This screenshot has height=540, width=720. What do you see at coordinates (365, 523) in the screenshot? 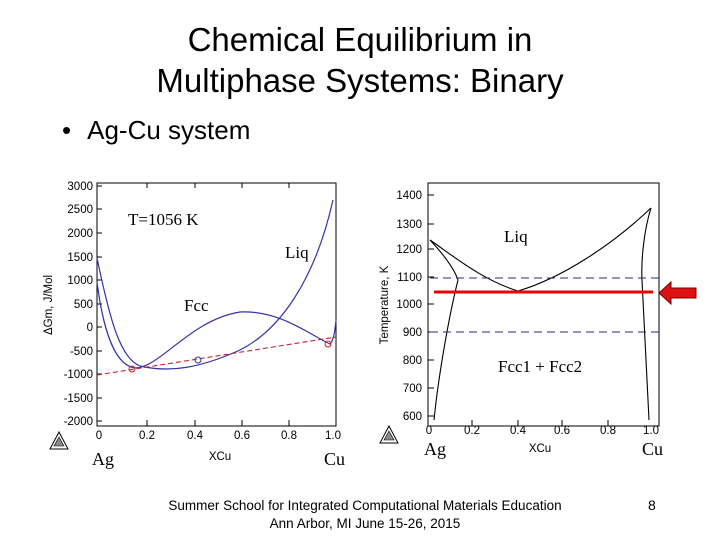
I see `footer-line2: Ann Arbor, MI June 15-26, 2015` at bounding box center [365, 523].